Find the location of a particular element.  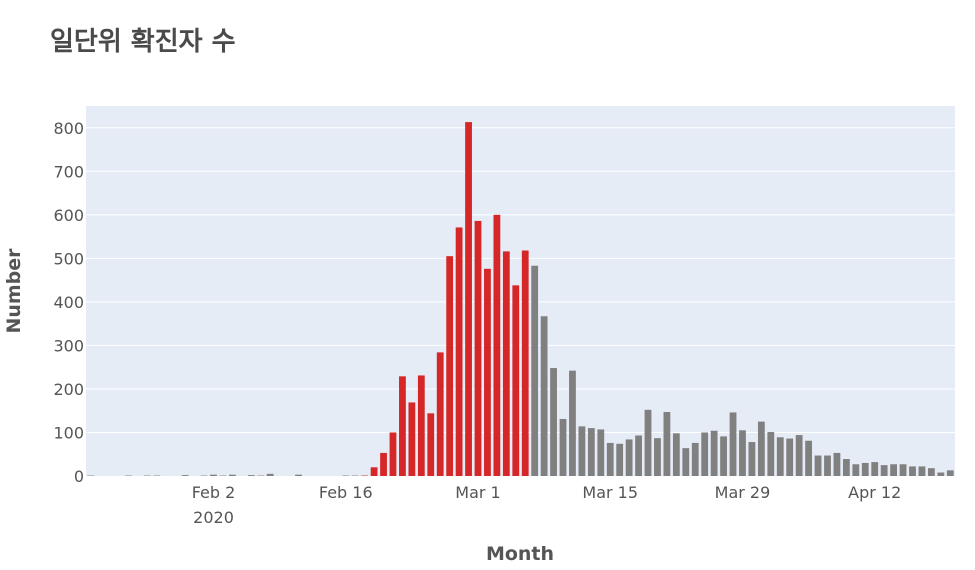

y-tick-label: 700 is located at coordinates (68, 171).